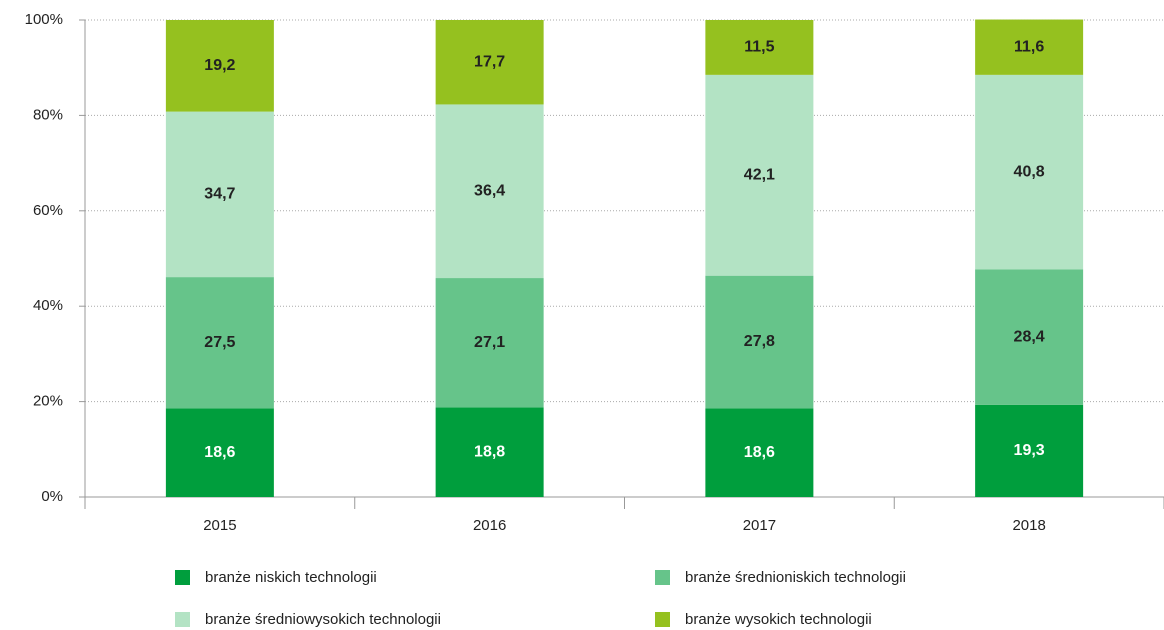 The height and width of the screenshot is (630, 1164). I want to click on legend-label: branże średniowysokich technologii, so click(323, 619).